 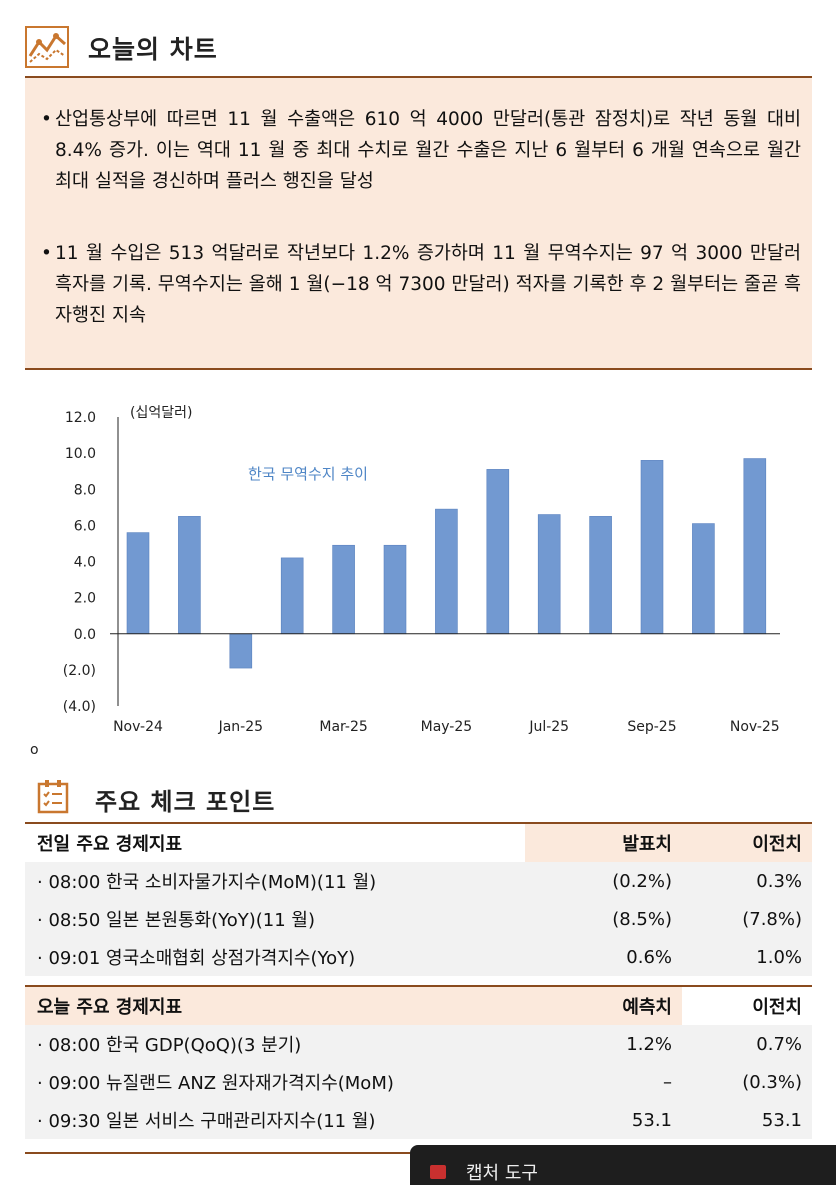 I want to click on snipping-tool-taskbar-button: 캡처 도구, so click(x=623, y=1165).